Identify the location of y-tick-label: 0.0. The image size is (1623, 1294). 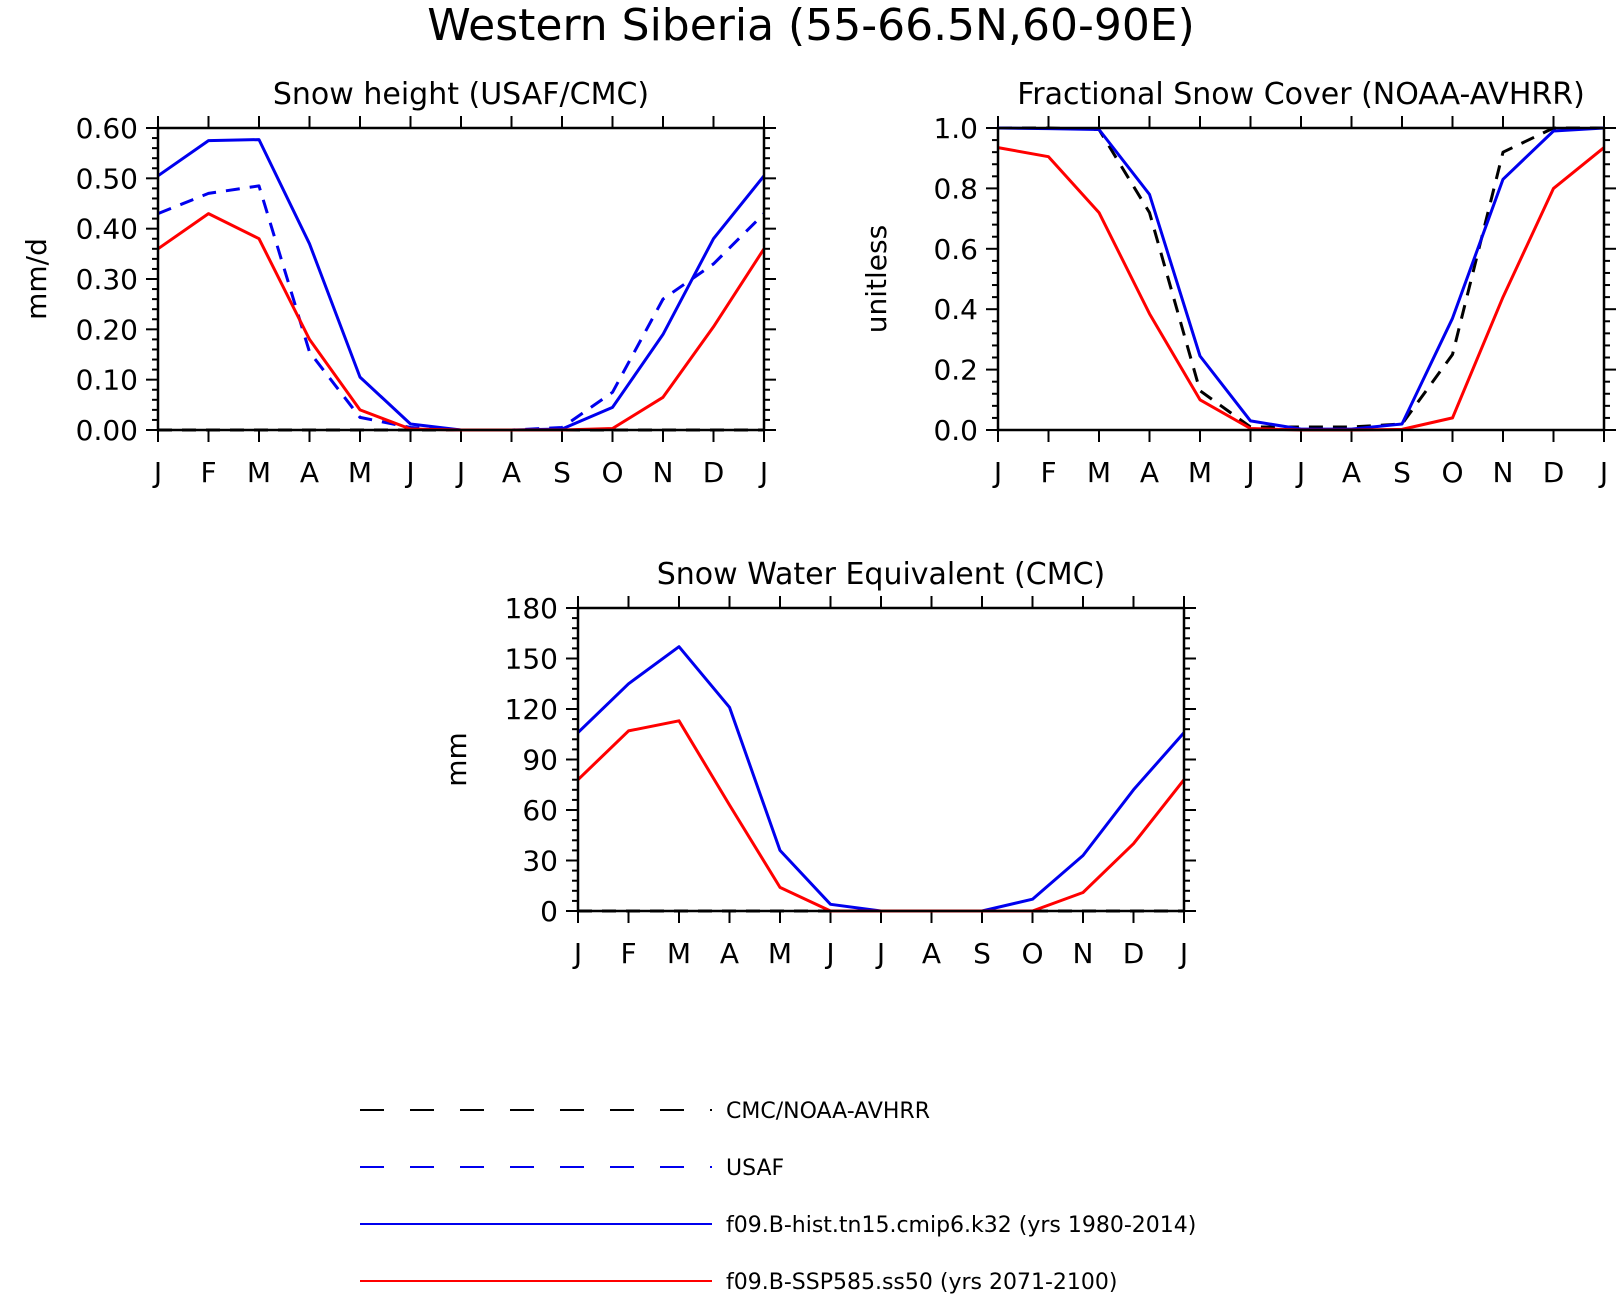
(955, 430).